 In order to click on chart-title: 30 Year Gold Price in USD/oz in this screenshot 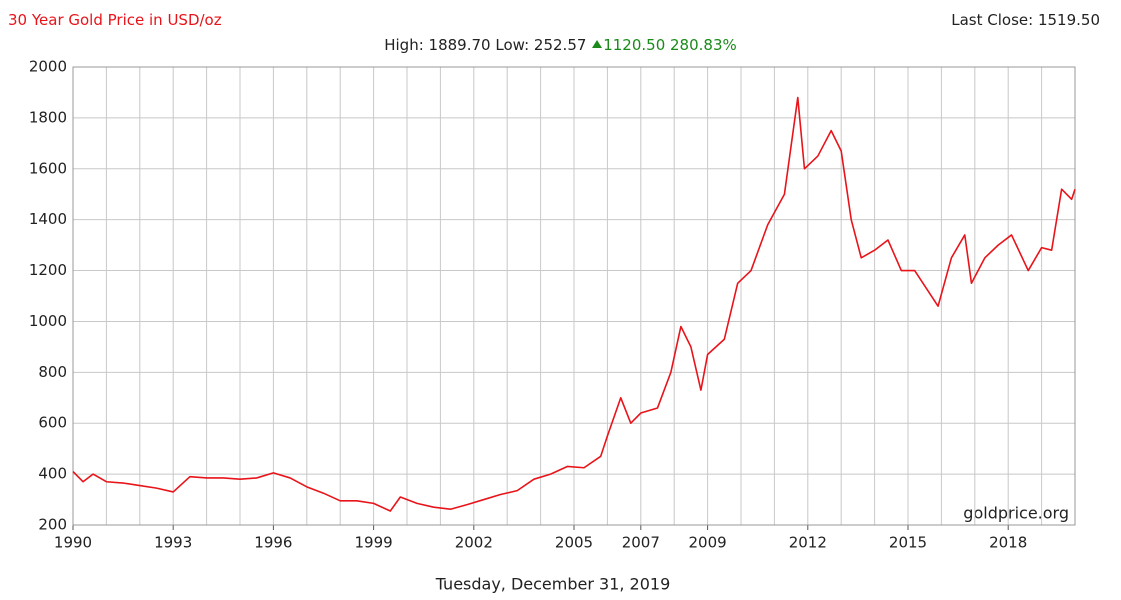, I will do `click(115, 20)`.